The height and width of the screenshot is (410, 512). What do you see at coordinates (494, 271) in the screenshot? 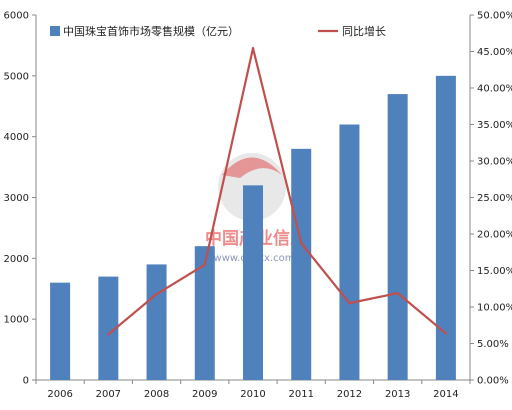
I see `right-tick-label: 15.00%` at bounding box center [494, 271].